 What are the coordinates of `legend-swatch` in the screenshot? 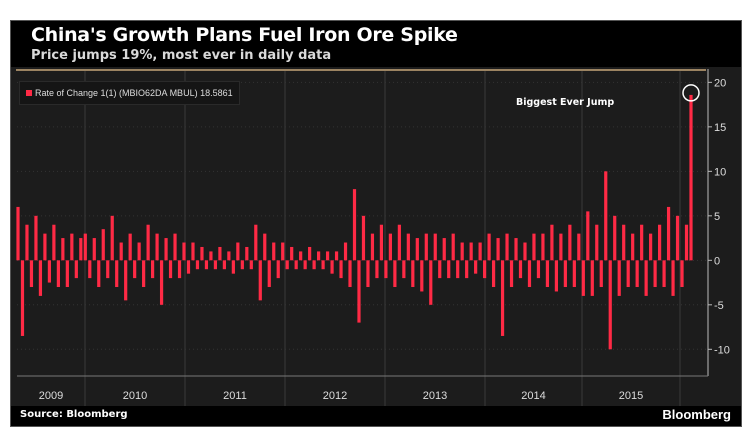 It's located at (29, 93).